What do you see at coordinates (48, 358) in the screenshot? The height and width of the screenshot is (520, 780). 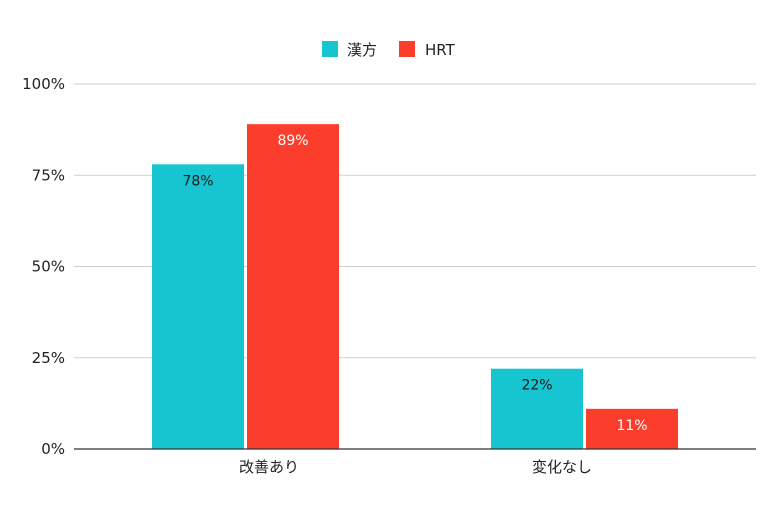 I see `y-tick-label: 25%` at bounding box center [48, 358].